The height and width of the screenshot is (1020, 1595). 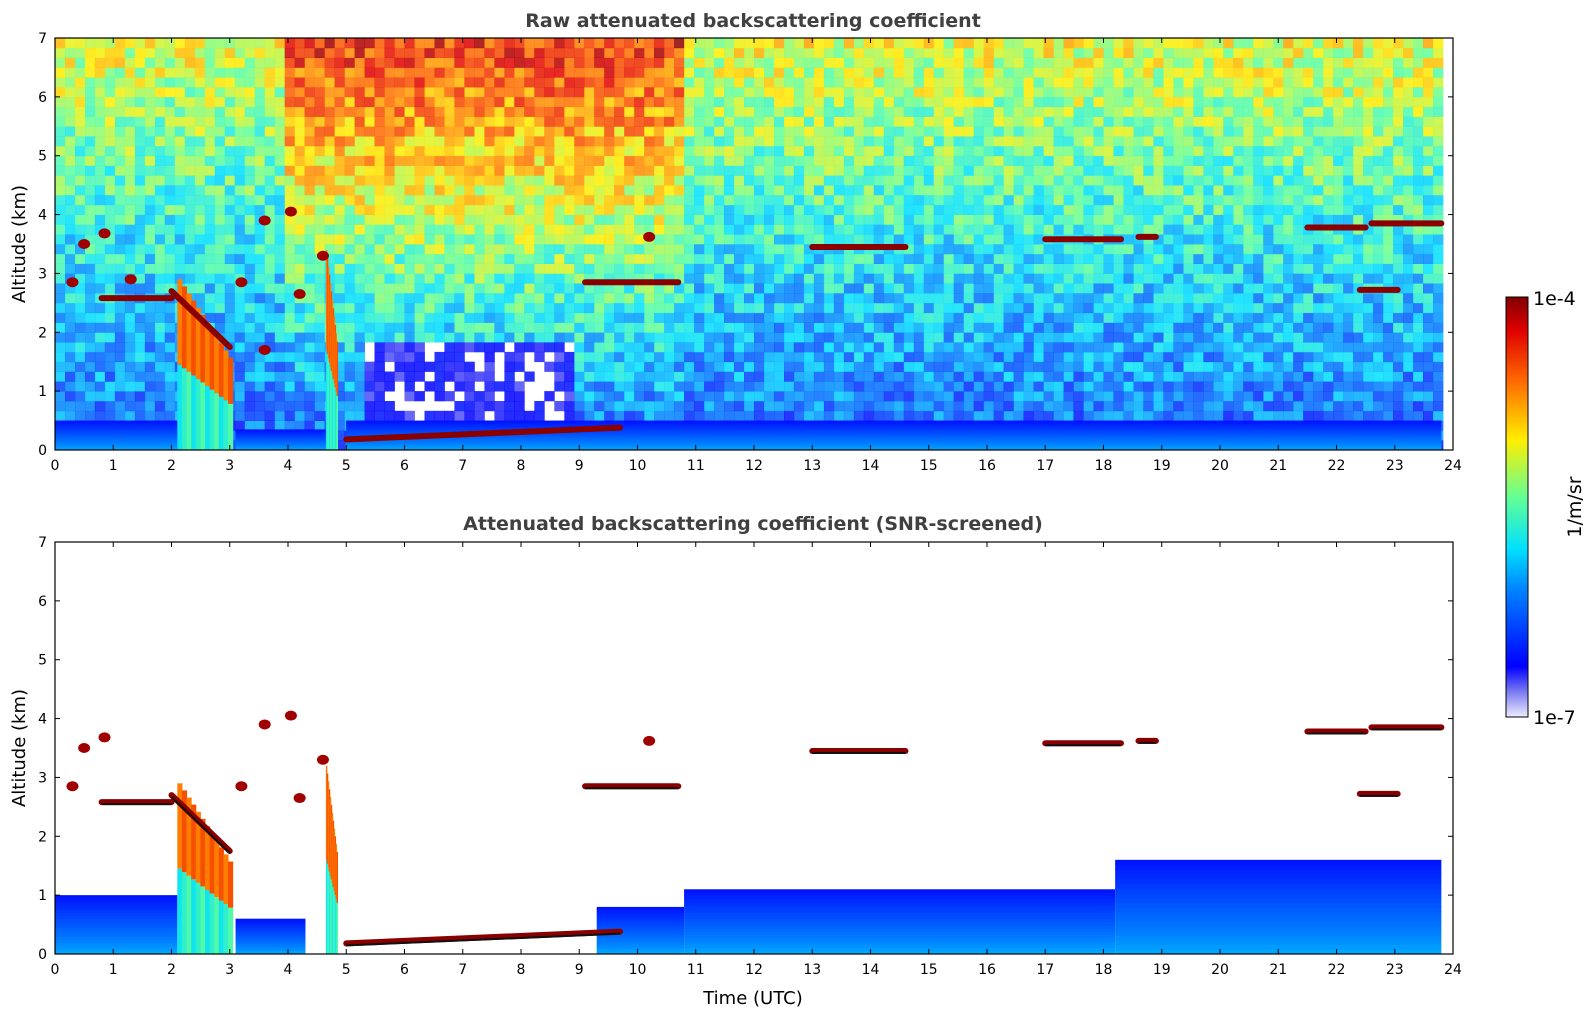 What do you see at coordinates (754, 466) in the screenshot?
I see `x-tick-label: 12` at bounding box center [754, 466].